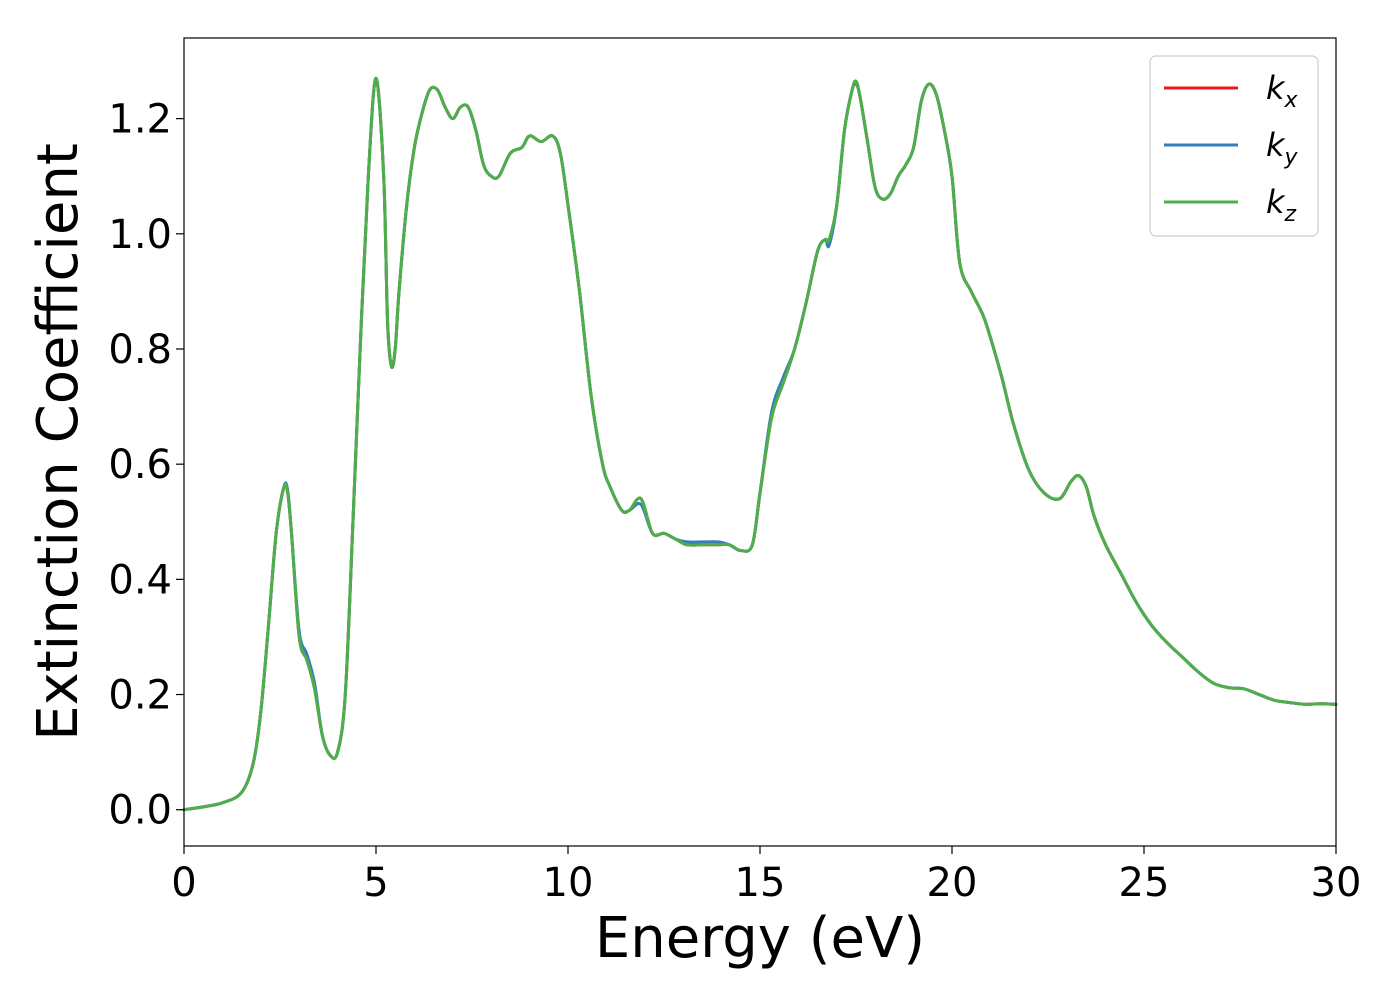  I want to click on y-axis: 0.0 0.2 0.4 0.6 0.8 1.0 1.2, so click(146, 465).